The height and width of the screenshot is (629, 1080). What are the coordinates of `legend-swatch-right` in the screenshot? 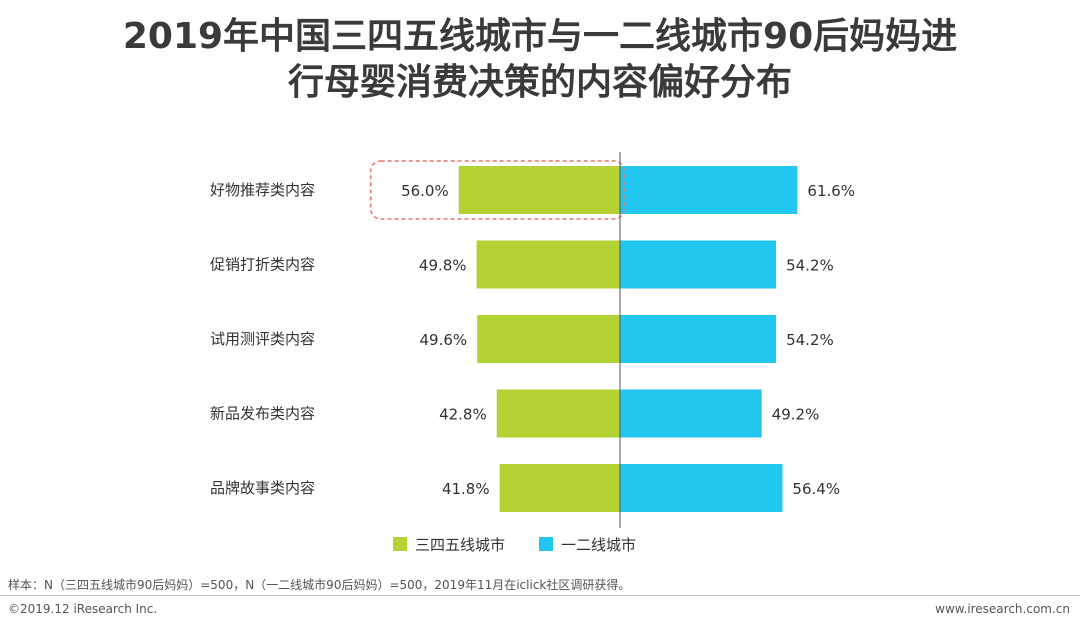 It's located at (546, 544).